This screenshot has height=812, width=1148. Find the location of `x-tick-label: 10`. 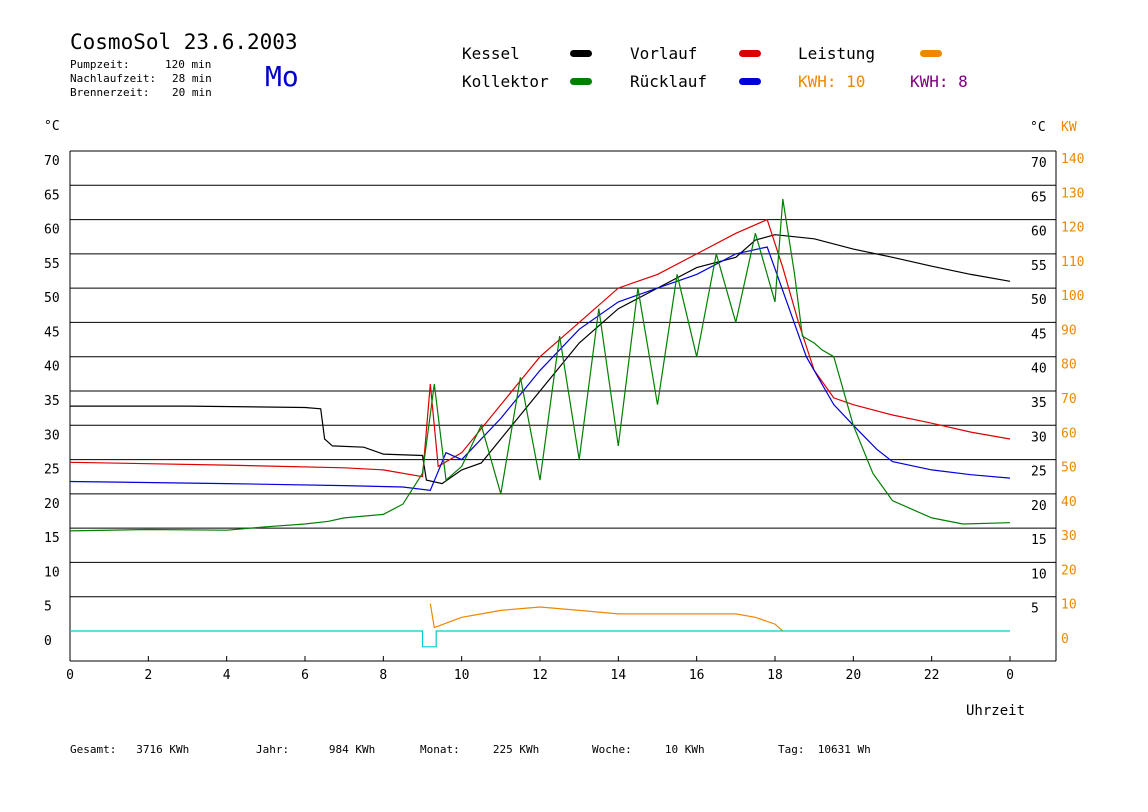

x-tick-label: 10 is located at coordinates (462, 675).